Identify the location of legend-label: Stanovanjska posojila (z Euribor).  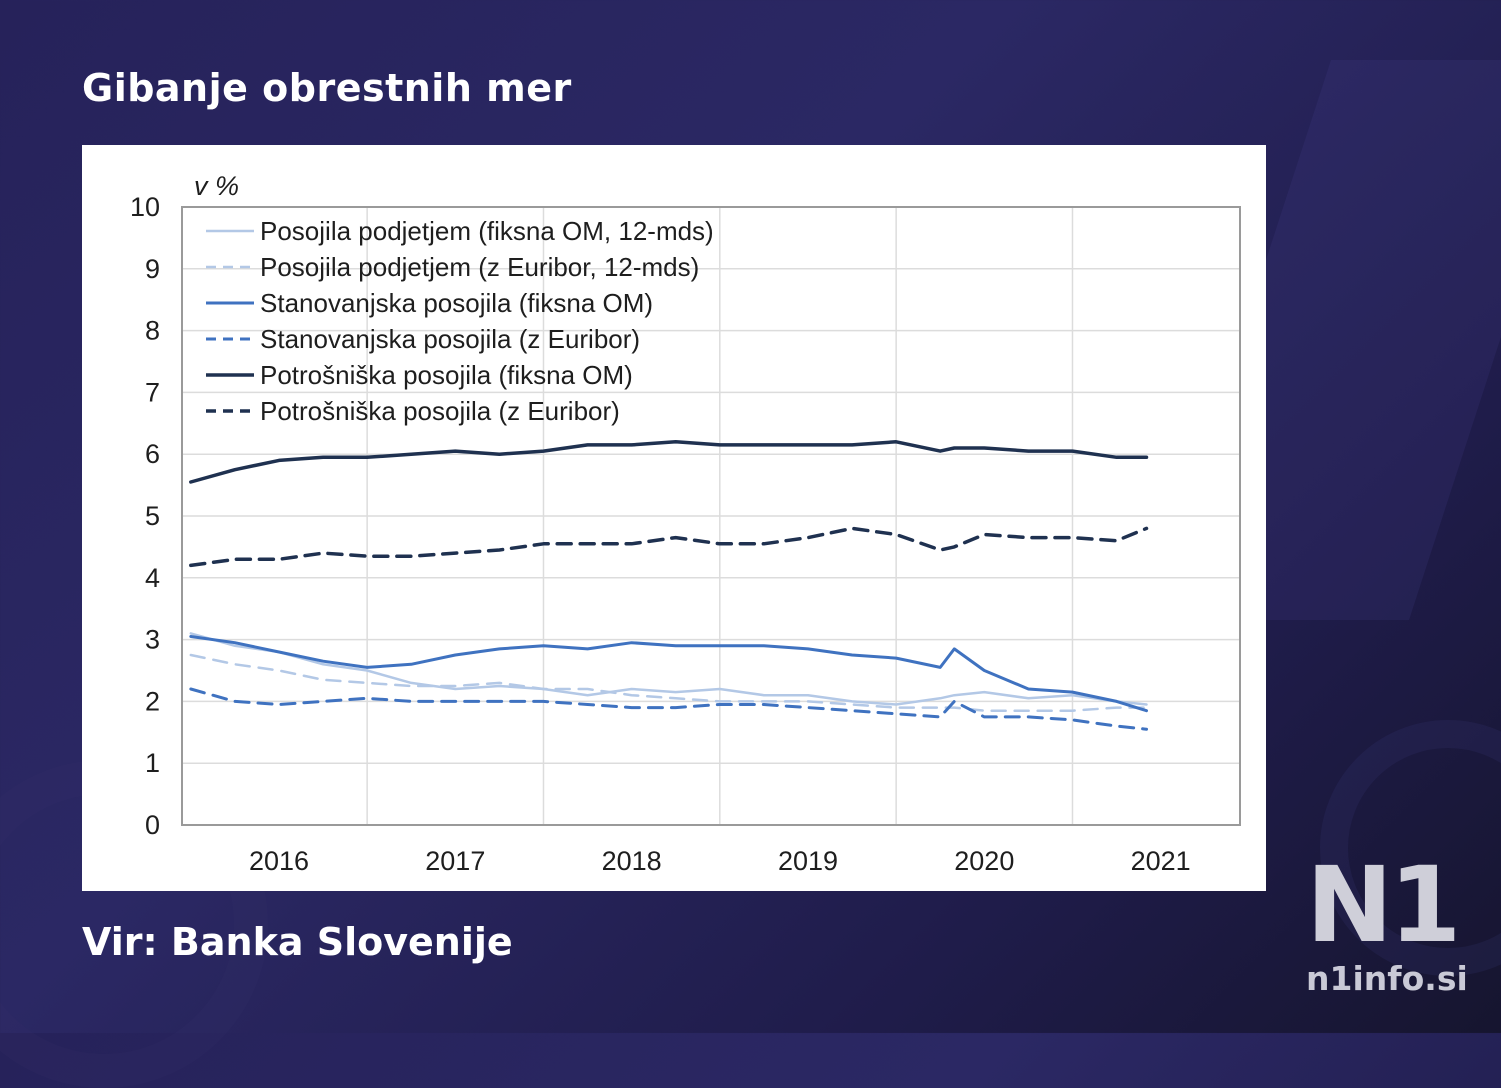
(450, 339).